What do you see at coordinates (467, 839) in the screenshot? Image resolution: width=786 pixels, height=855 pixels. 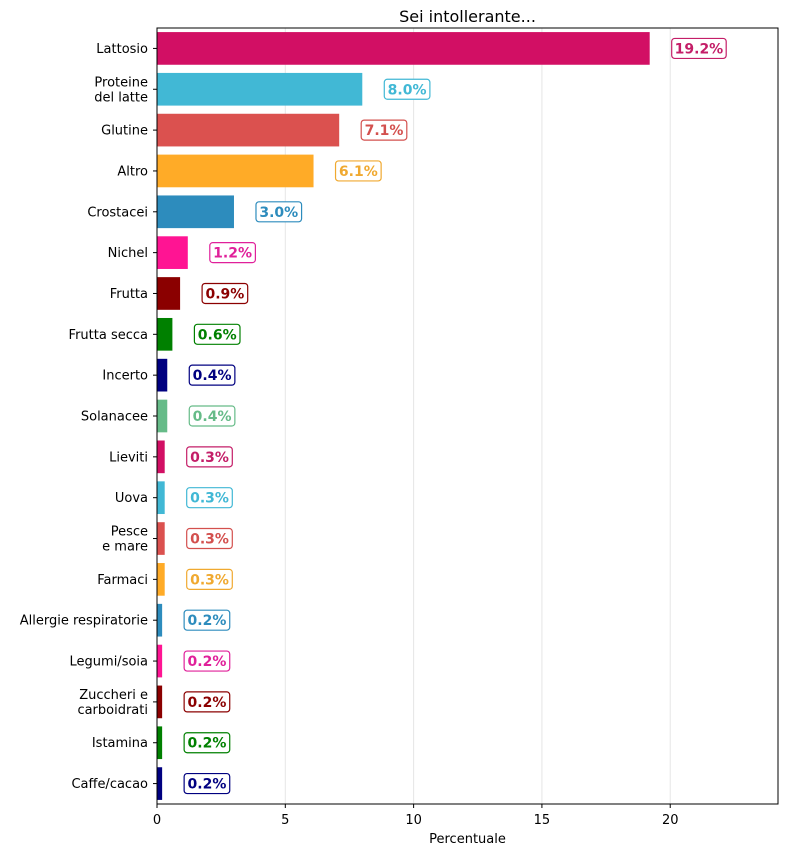 I see `x-axis-title: Percentuale` at bounding box center [467, 839].